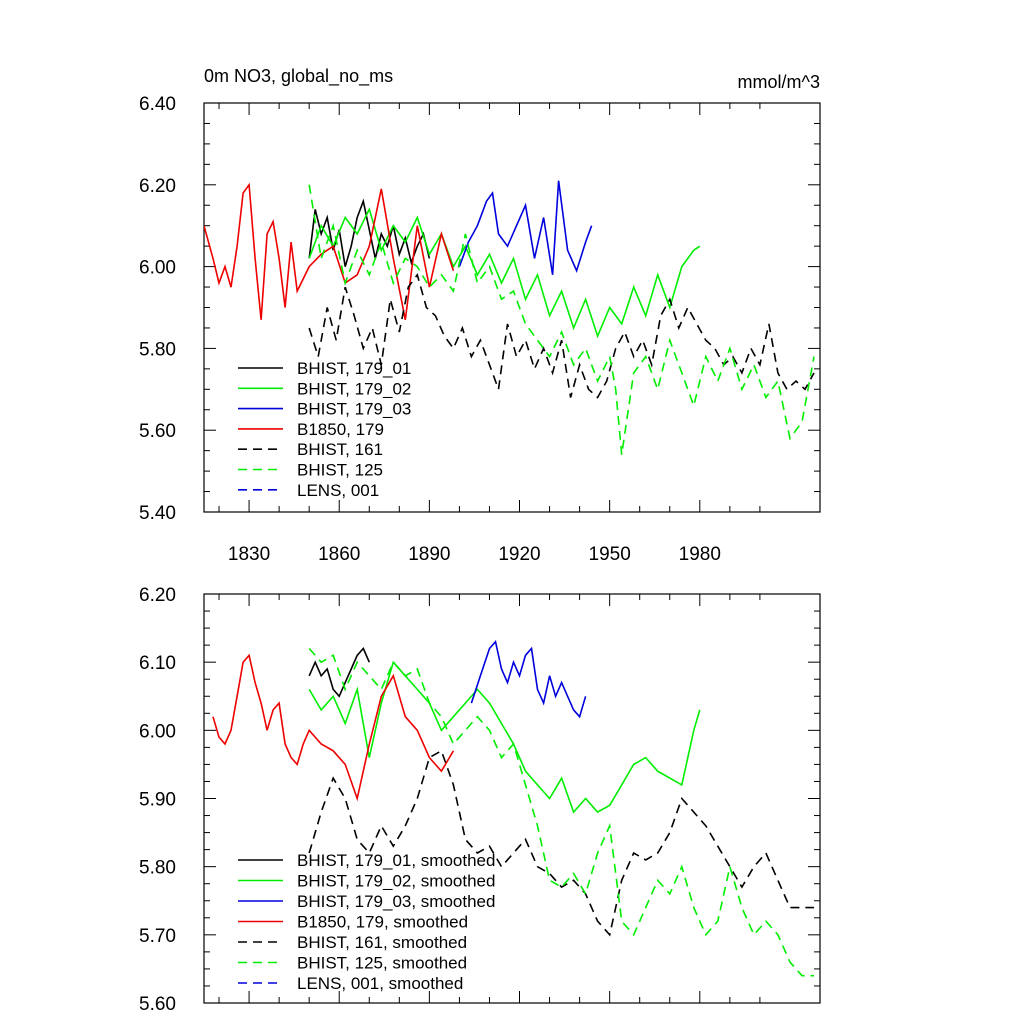 Image resolution: width=1024 pixels, height=1024 pixels. What do you see at coordinates (157, 936) in the screenshot?
I see `y-tick-label: 5.70` at bounding box center [157, 936].